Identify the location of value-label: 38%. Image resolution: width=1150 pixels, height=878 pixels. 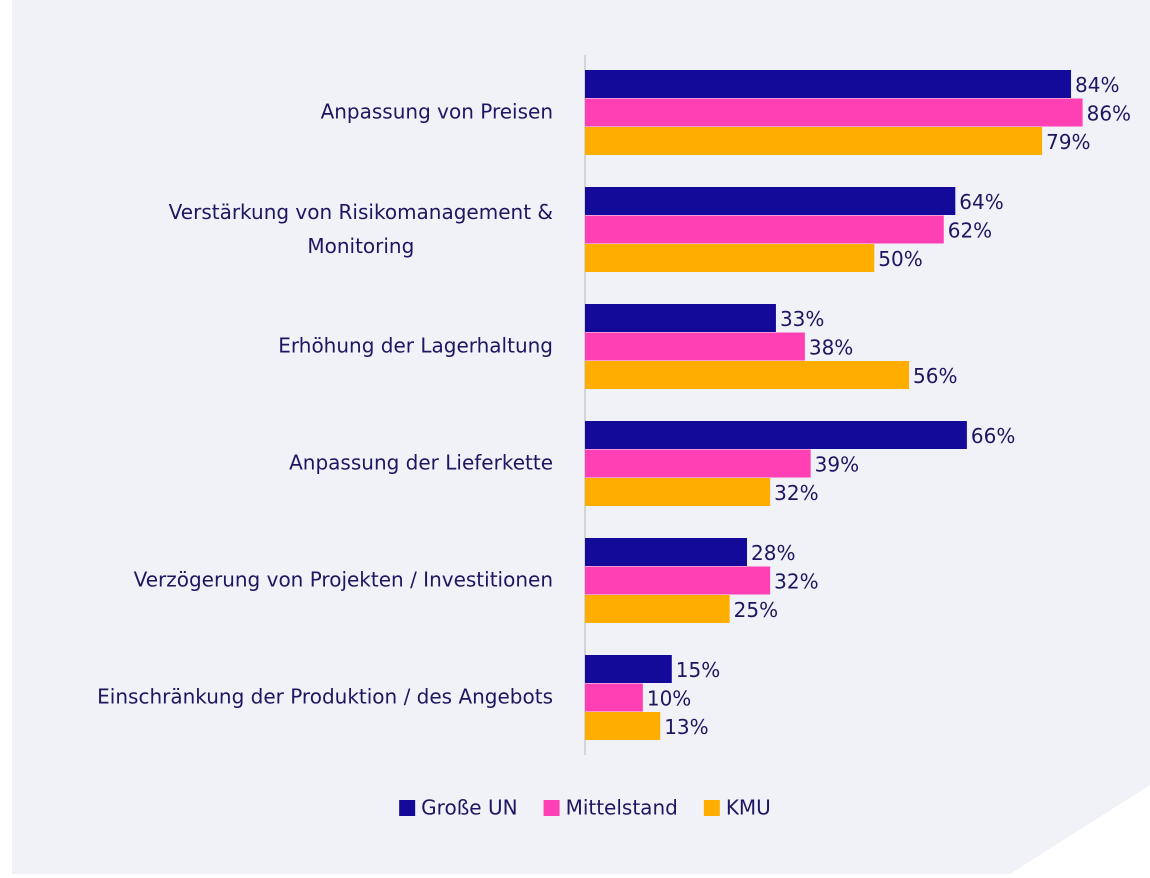
(831, 347).